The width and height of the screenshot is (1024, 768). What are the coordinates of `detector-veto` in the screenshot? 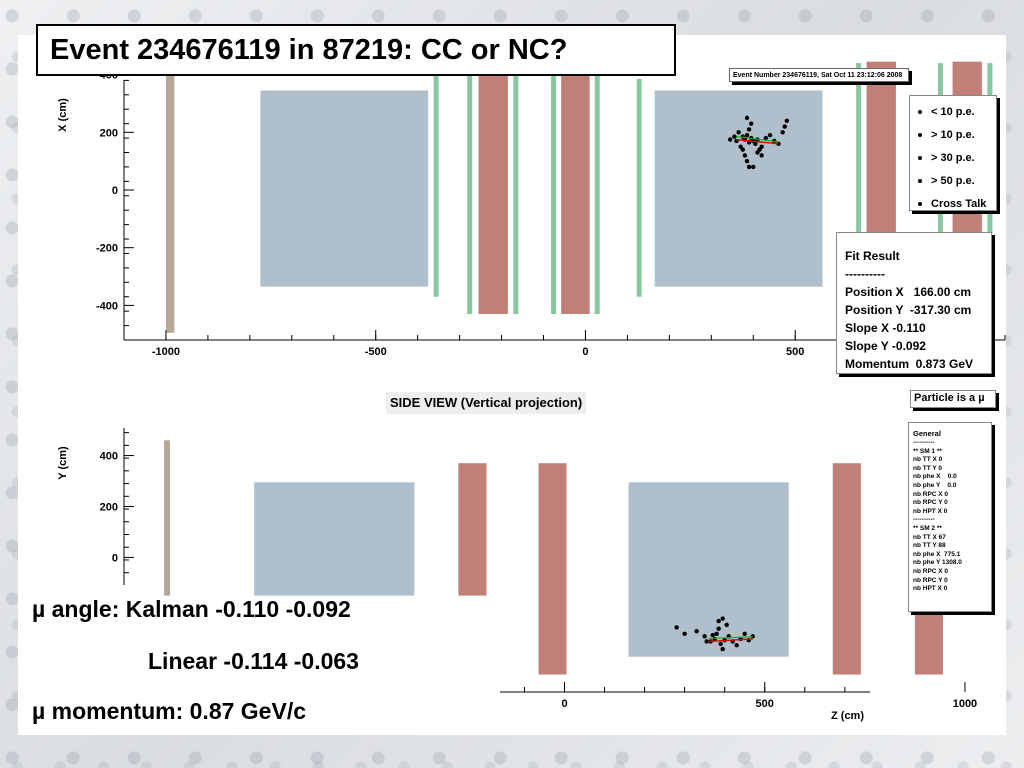 It's located at (167, 518).